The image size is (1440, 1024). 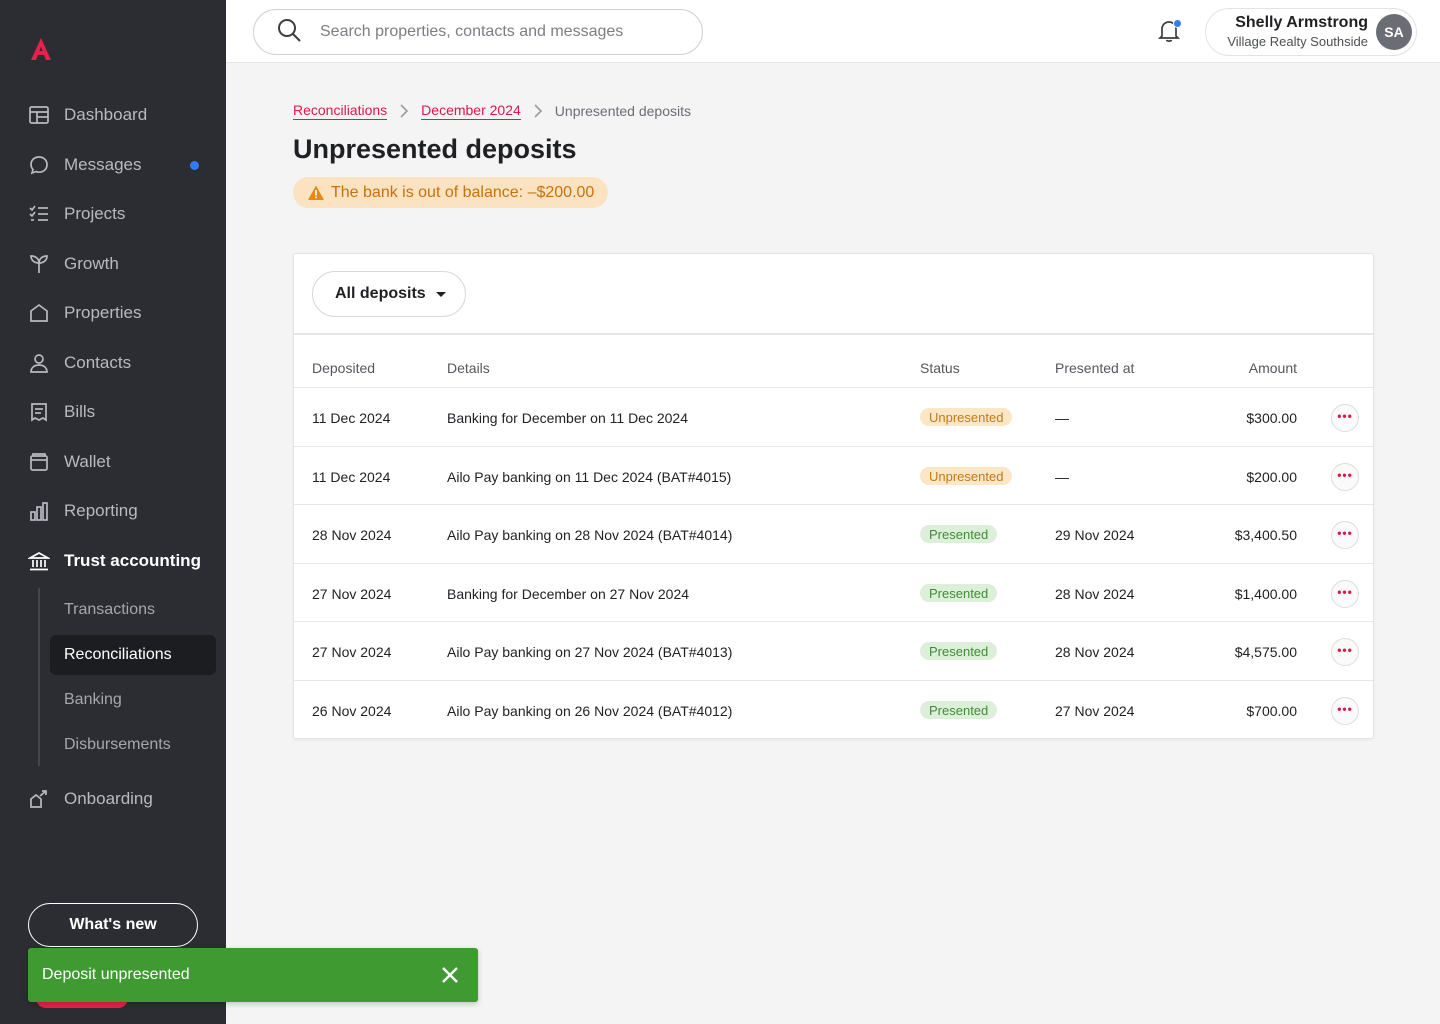 What do you see at coordinates (1095, 535) in the screenshot?
I see `presented-at: 29 Nov 2024` at bounding box center [1095, 535].